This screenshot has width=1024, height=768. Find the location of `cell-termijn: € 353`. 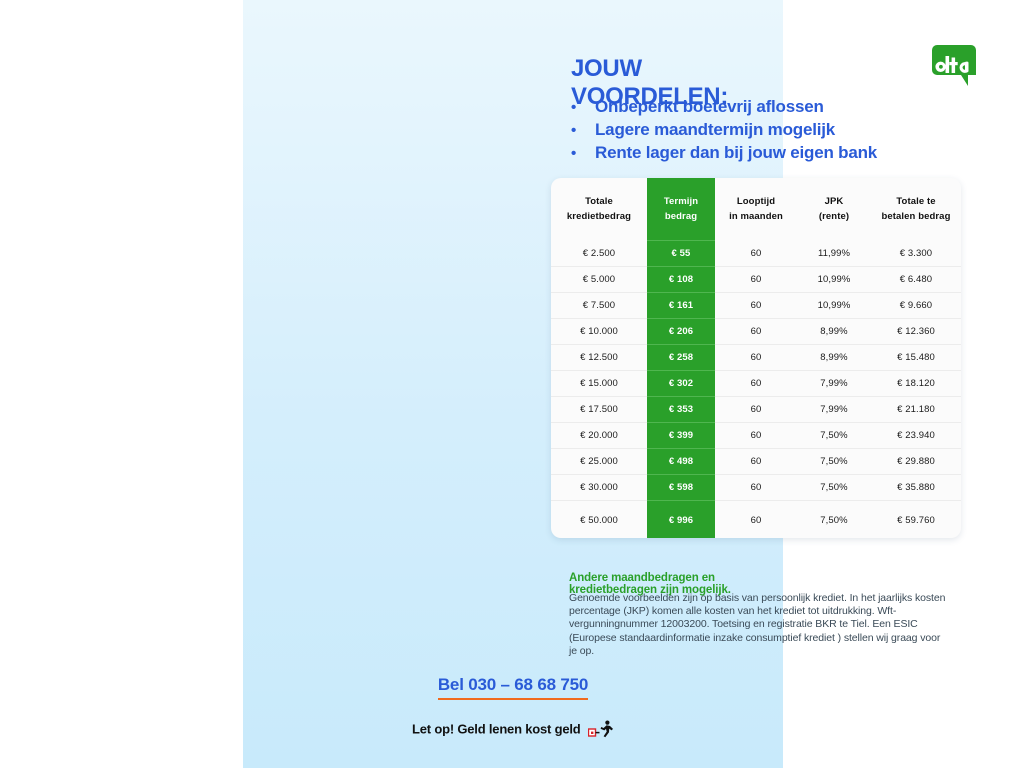

cell-termijn: € 353 is located at coordinates (681, 409).